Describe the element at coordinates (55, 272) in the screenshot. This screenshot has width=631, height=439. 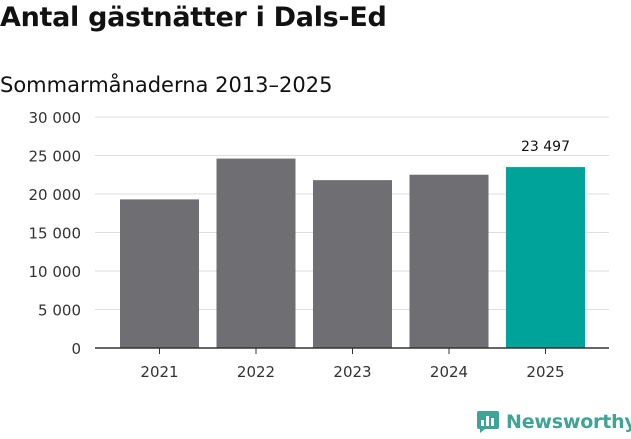
I see `y-tick-label: 10 000` at that location.